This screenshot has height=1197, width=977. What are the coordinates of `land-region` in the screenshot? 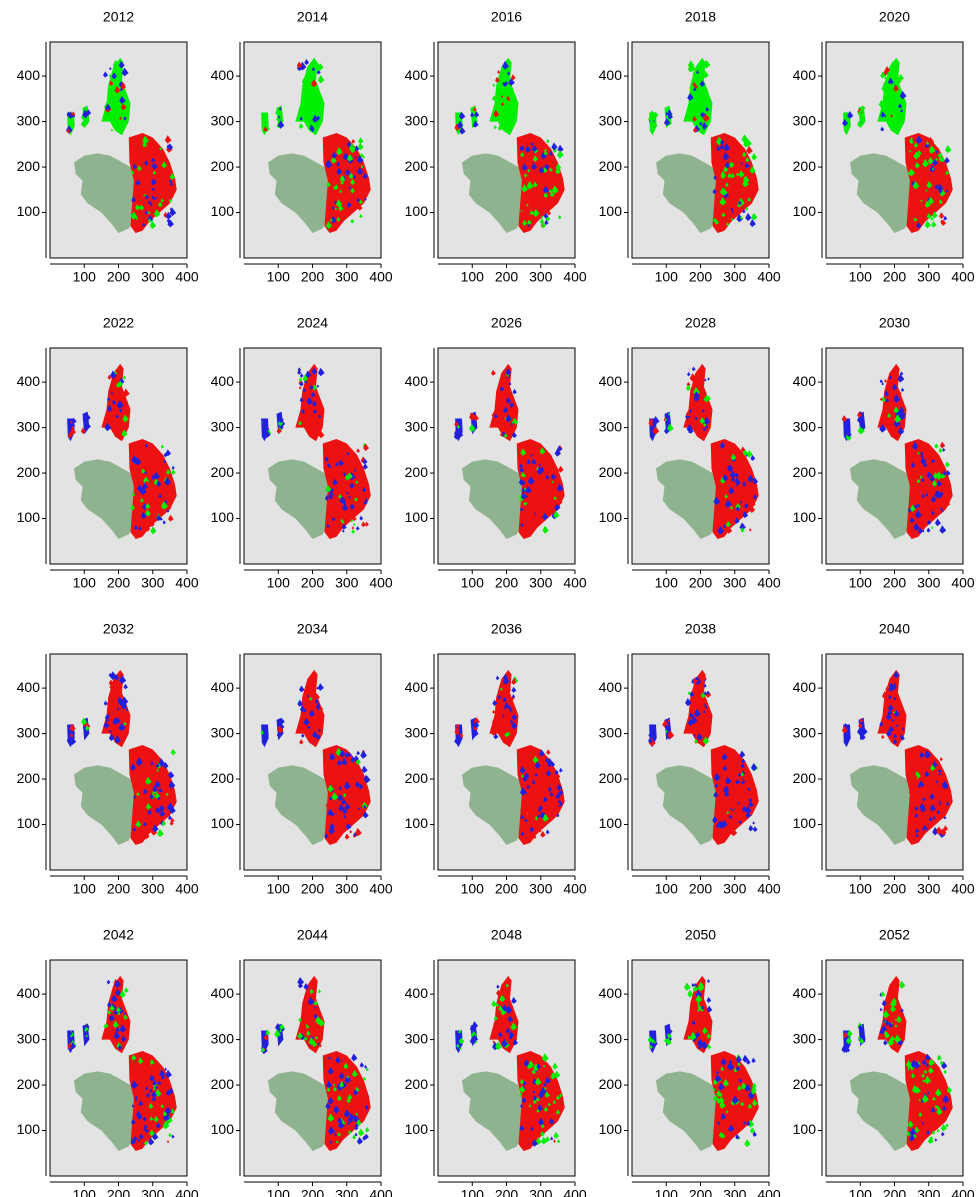 It's located at (698, 1014).